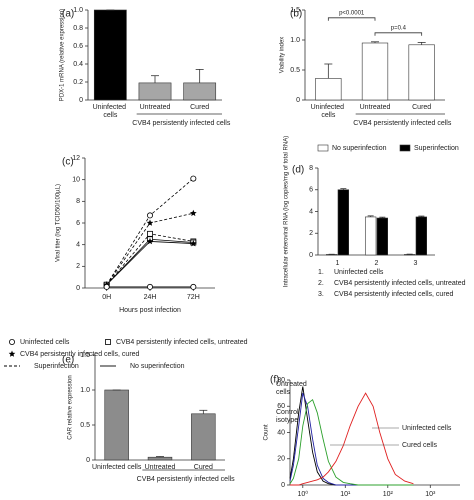 The image size is (474, 500). I want to click on annotation: p<0.0001, so click(352, 13).